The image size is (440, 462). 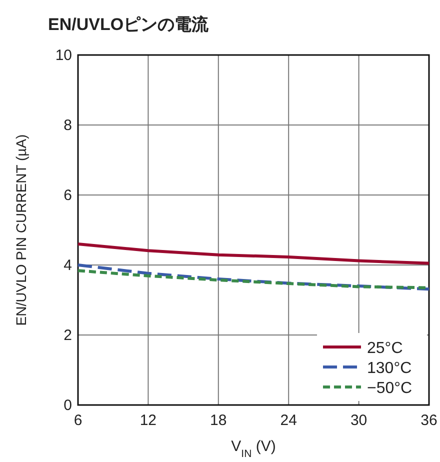 What do you see at coordinates (218, 420) in the screenshot?
I see `x-tick-label: 18` at bounding box center [218, 420].